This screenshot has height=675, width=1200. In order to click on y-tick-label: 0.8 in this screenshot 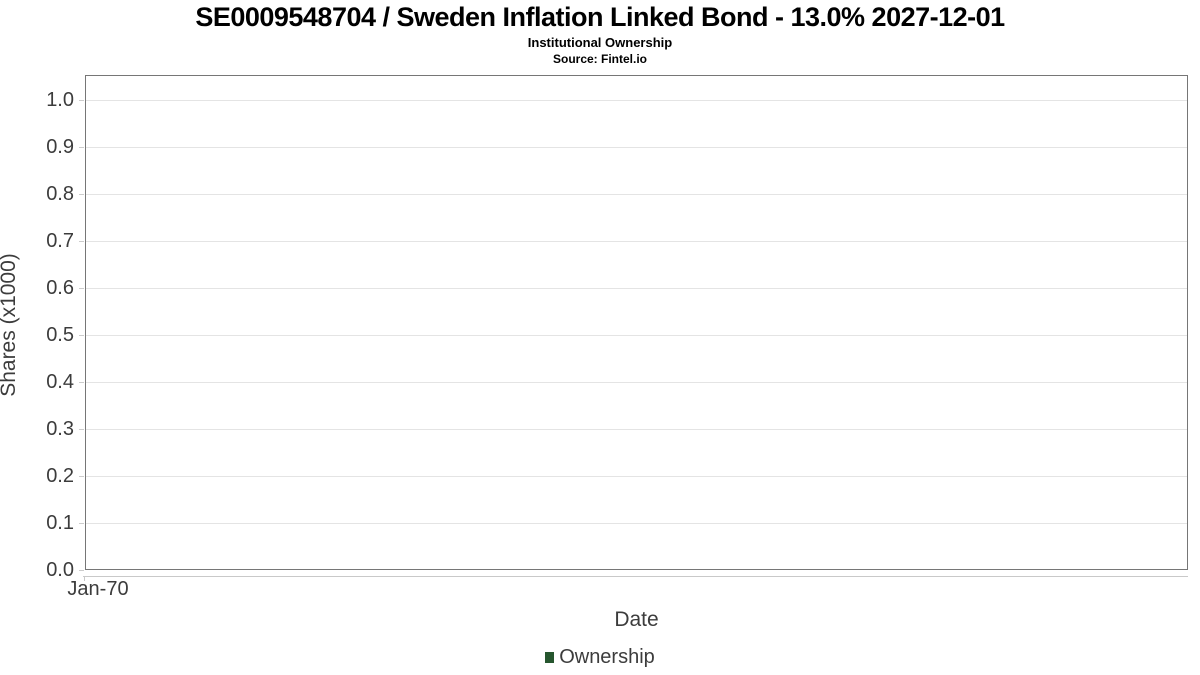, I will do `click(60, 194)`.